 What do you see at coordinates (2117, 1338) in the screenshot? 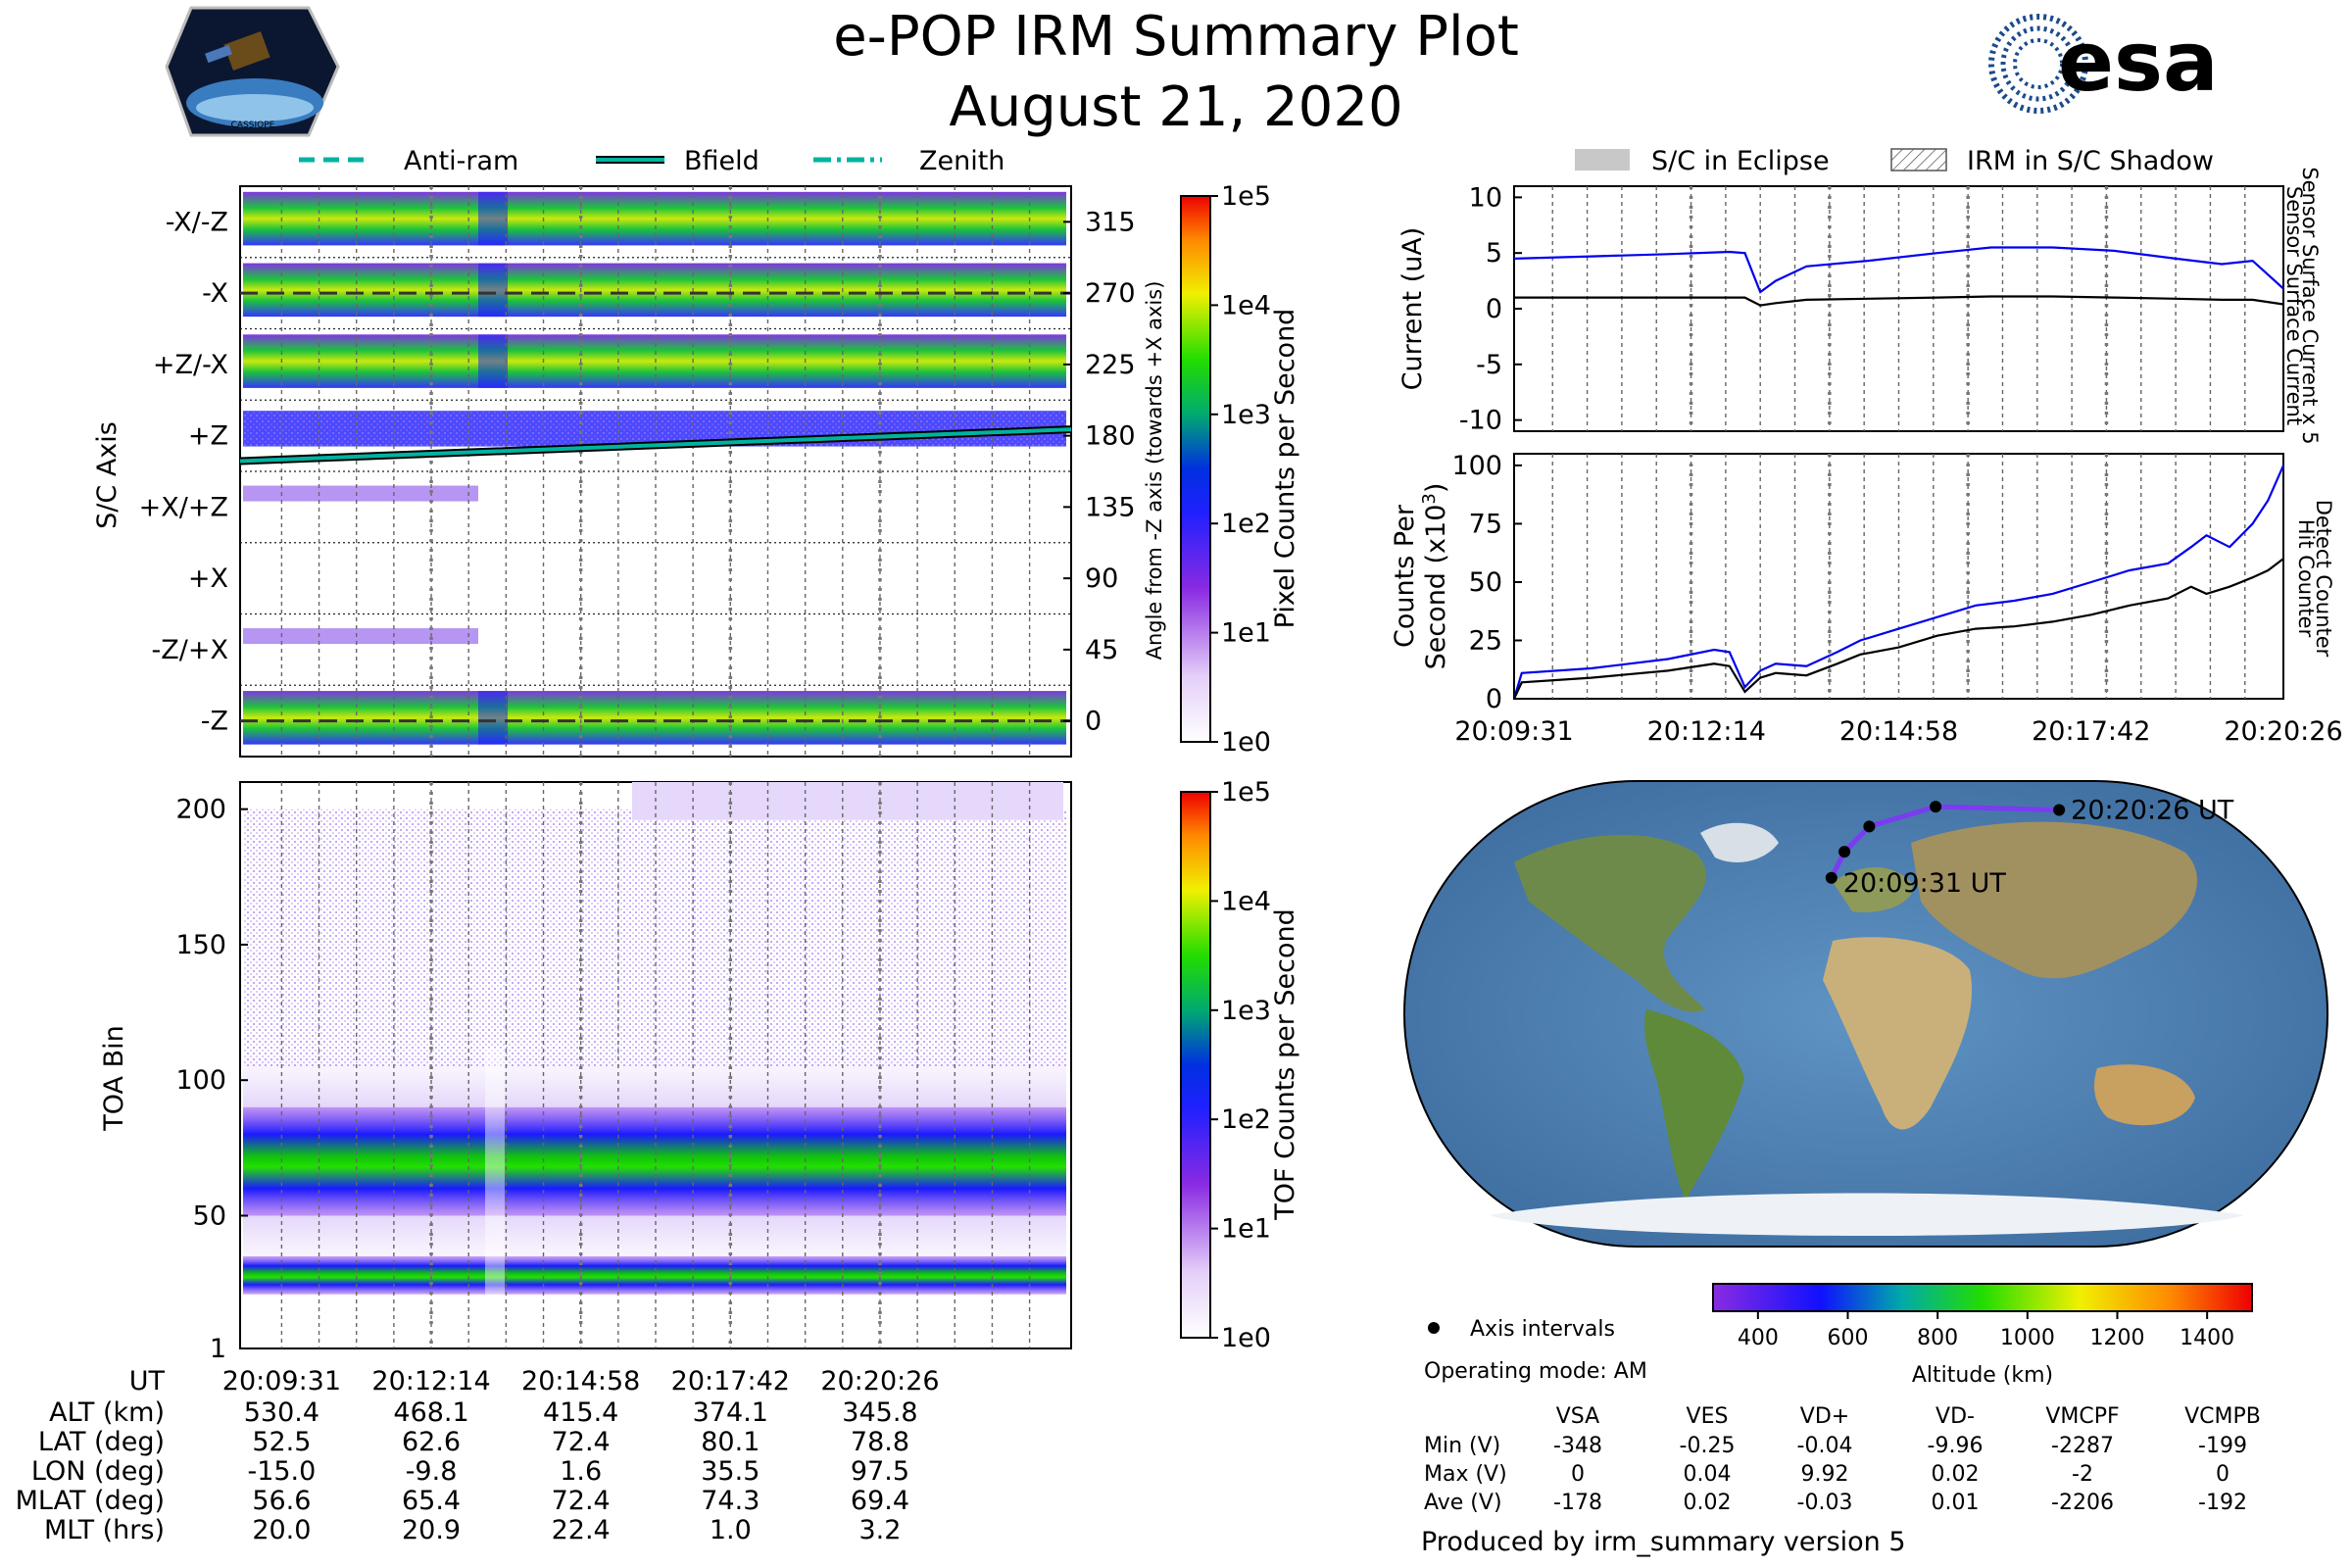
I see `altitude-colorbar-tick-4: 1200` at bounding box center [2117, 1338].